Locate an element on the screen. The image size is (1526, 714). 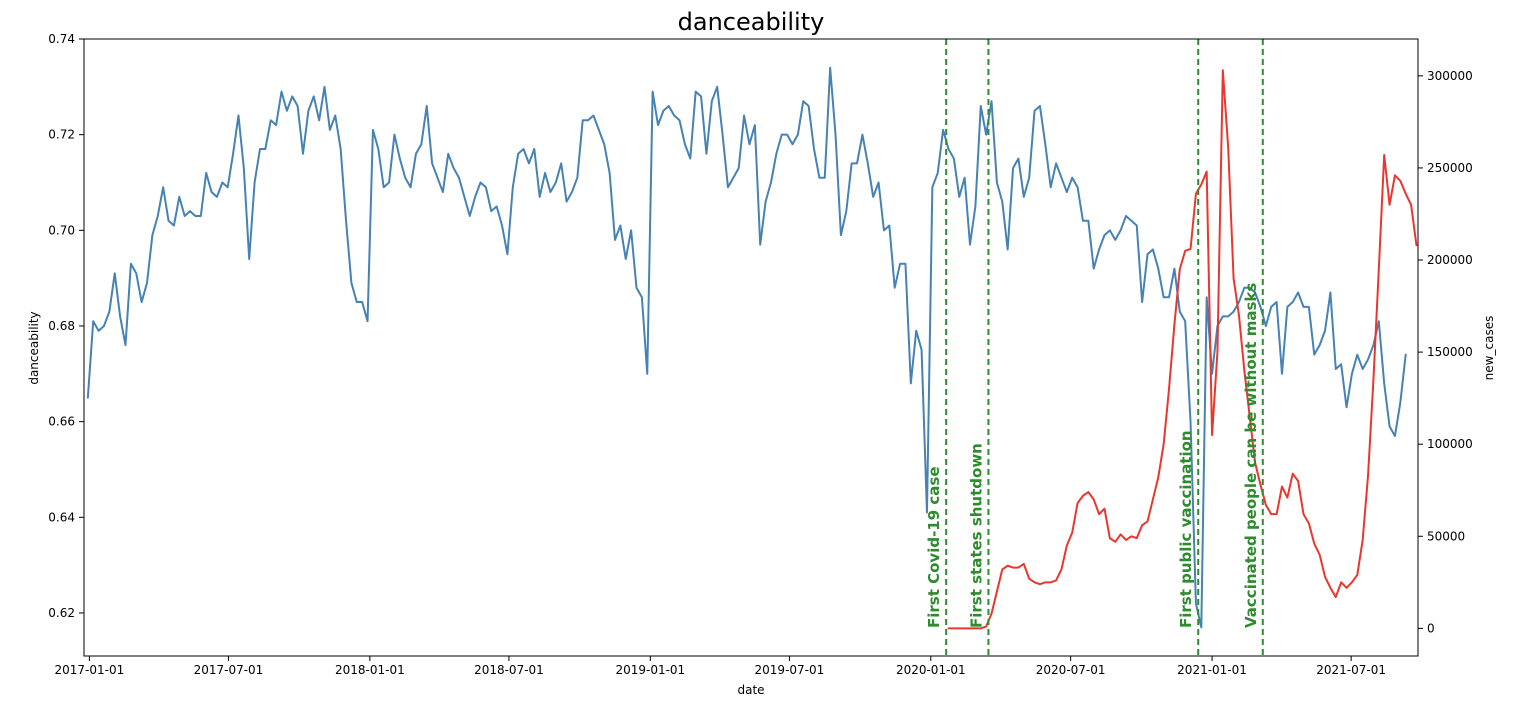
y-left-tick-label: 0.72 is located at coordinates (61, 135).